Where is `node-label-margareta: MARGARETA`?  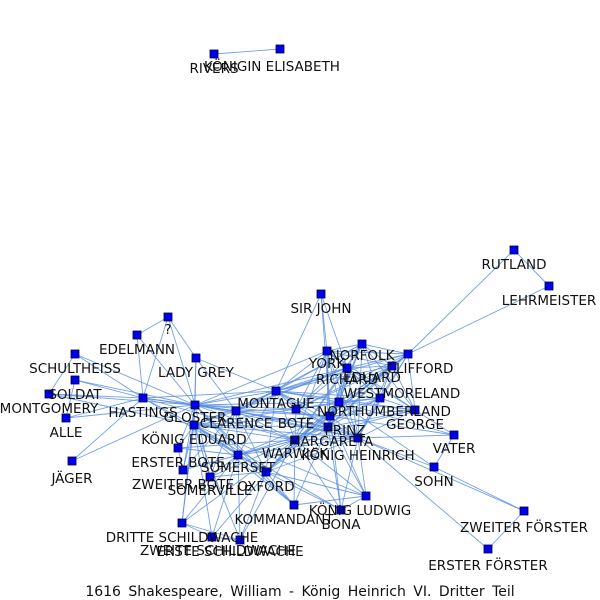
node-label-margareta: MARGARETA is located at coordinates (331, 442).